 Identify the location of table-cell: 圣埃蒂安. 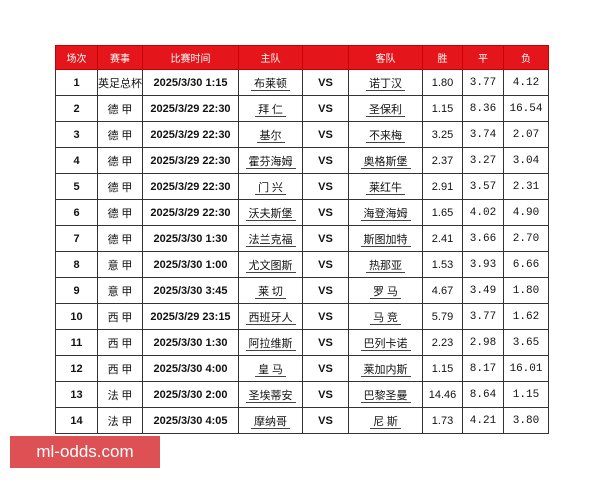
(270, 394).